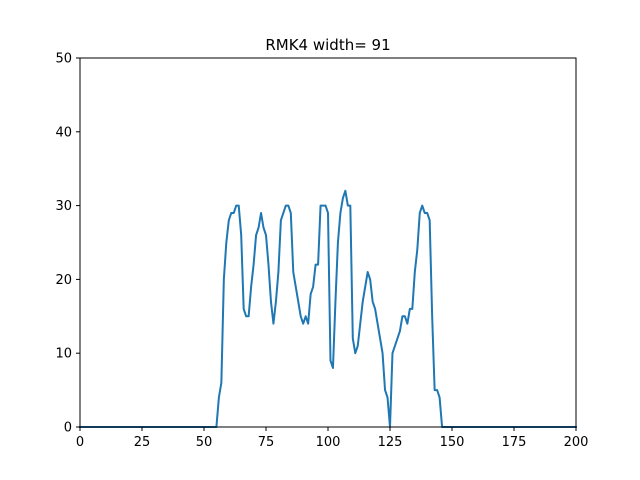 This screenshot has height=480, width=640. Describe the element at coordinates (266, 442) in the screenshot. I see `x-tick-label: 75` at that location.